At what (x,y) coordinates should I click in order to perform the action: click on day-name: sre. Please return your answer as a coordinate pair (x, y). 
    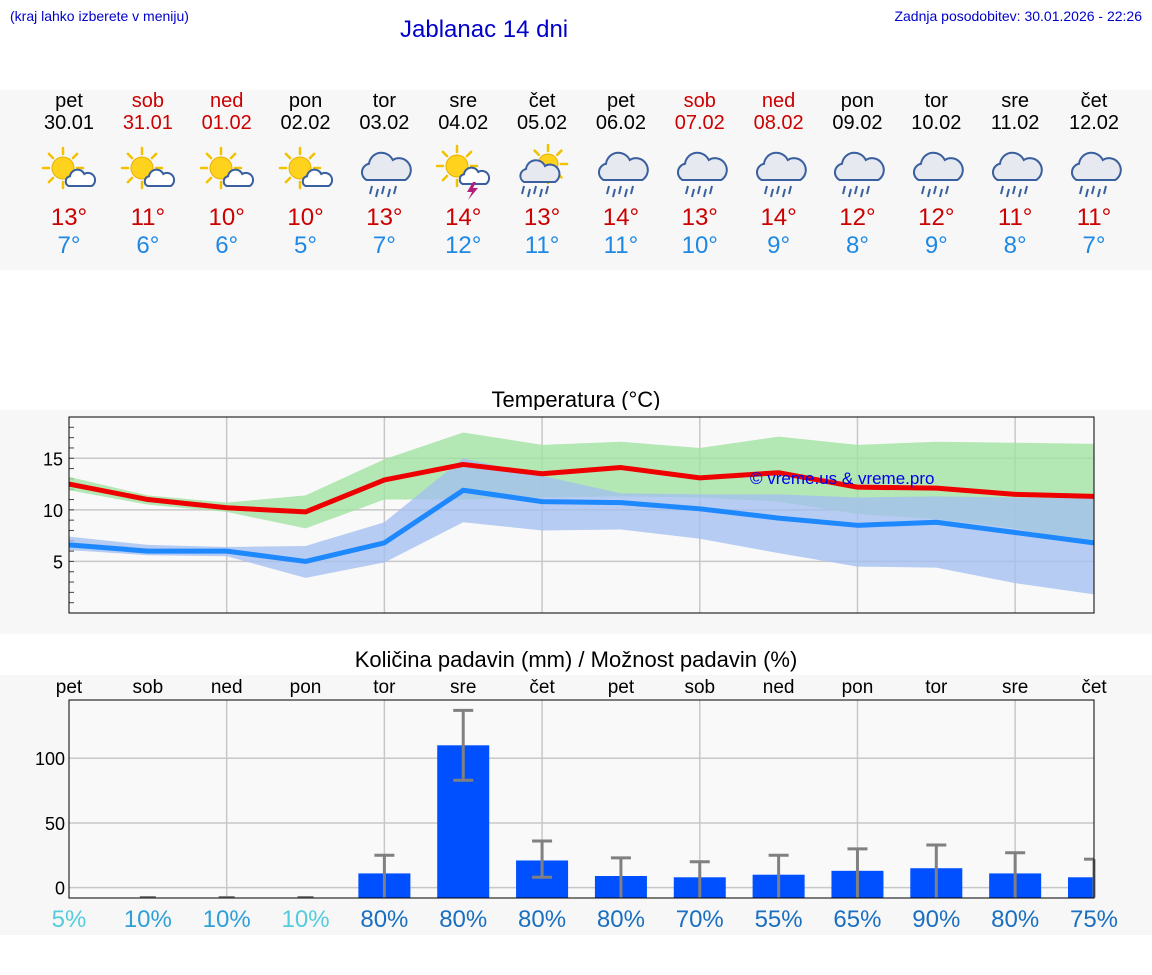
    Looking at the image, I should click on (1015, 101).